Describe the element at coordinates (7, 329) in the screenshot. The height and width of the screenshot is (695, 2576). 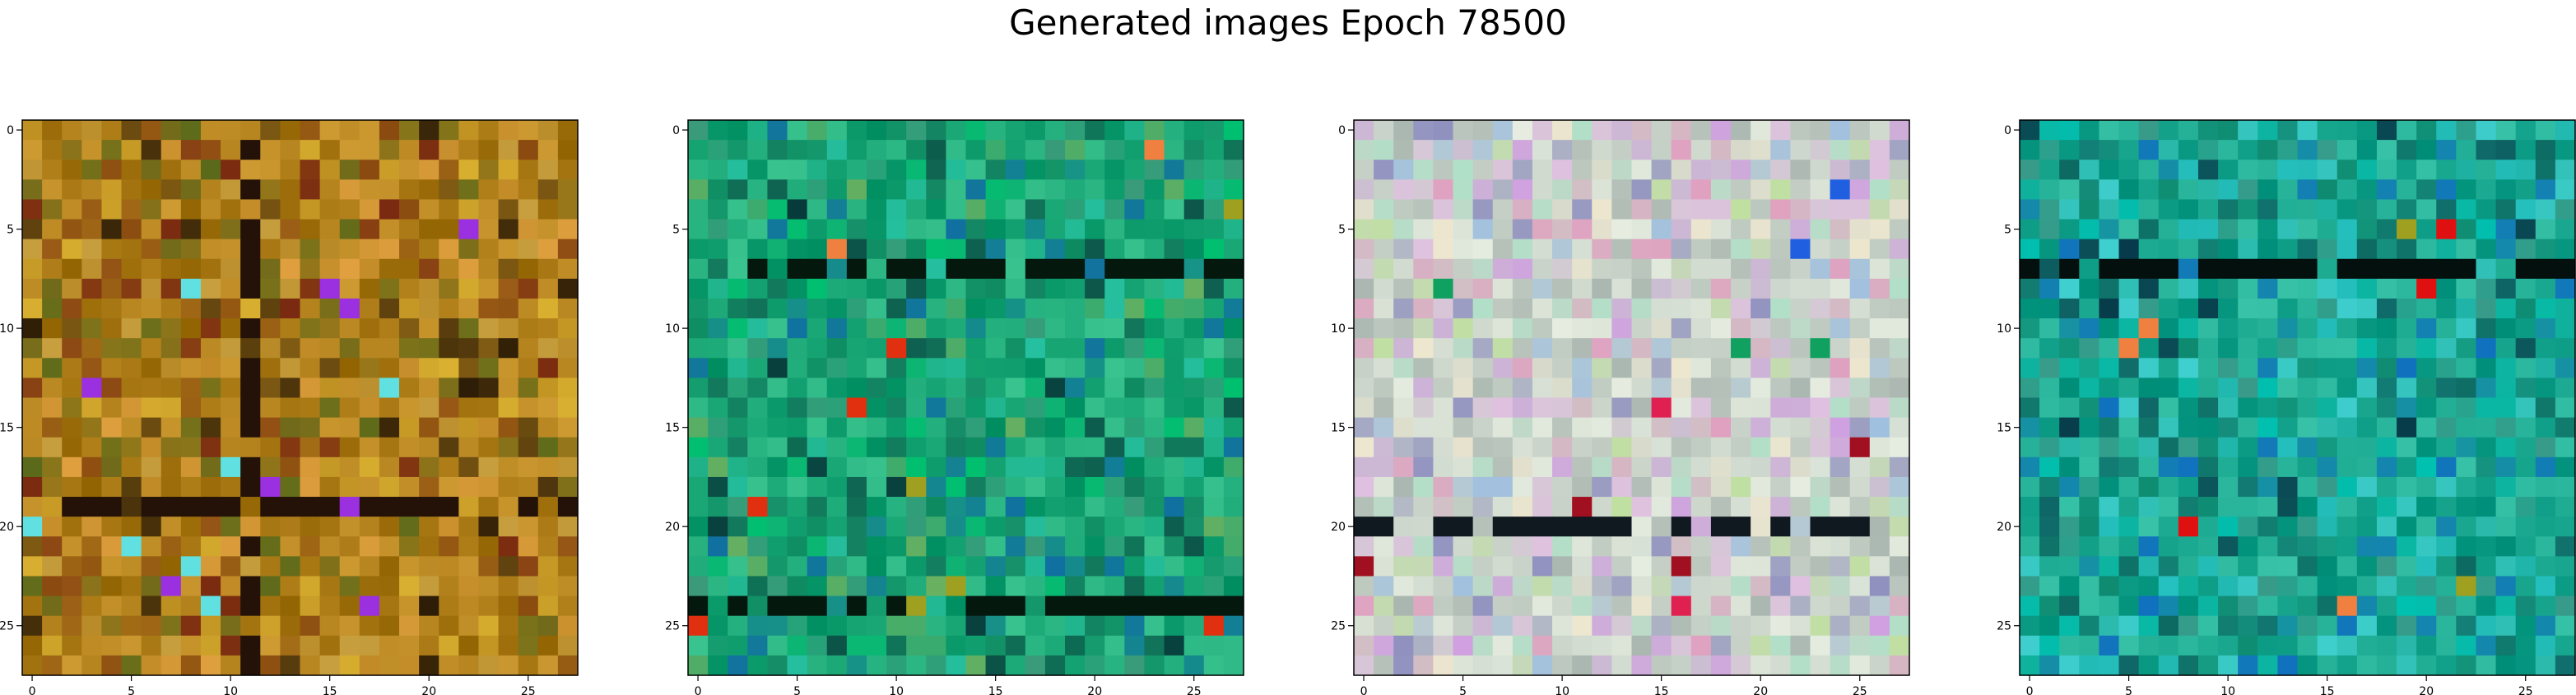
I see `y-tick-label: 10` at that location.